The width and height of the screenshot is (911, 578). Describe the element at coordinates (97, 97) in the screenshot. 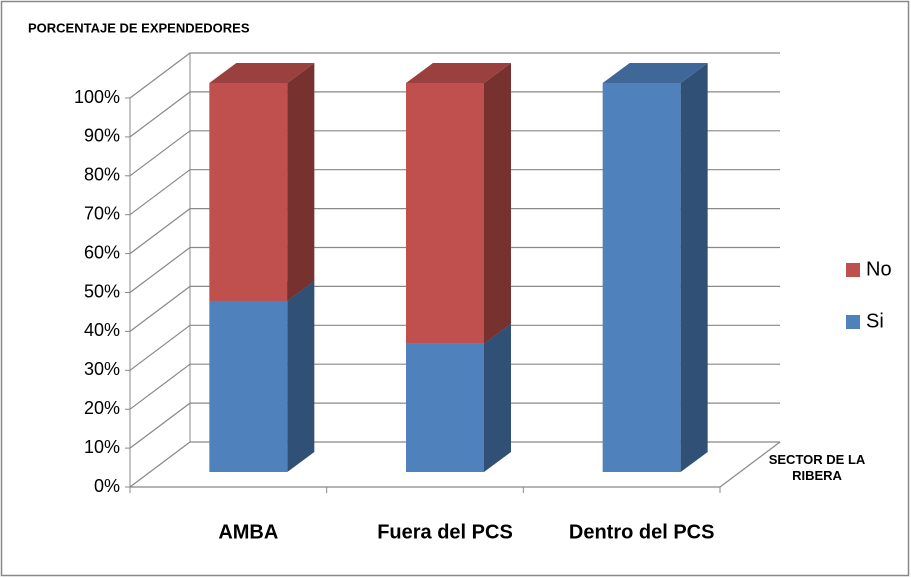

I see `y-tick-label: 100%` at that location.